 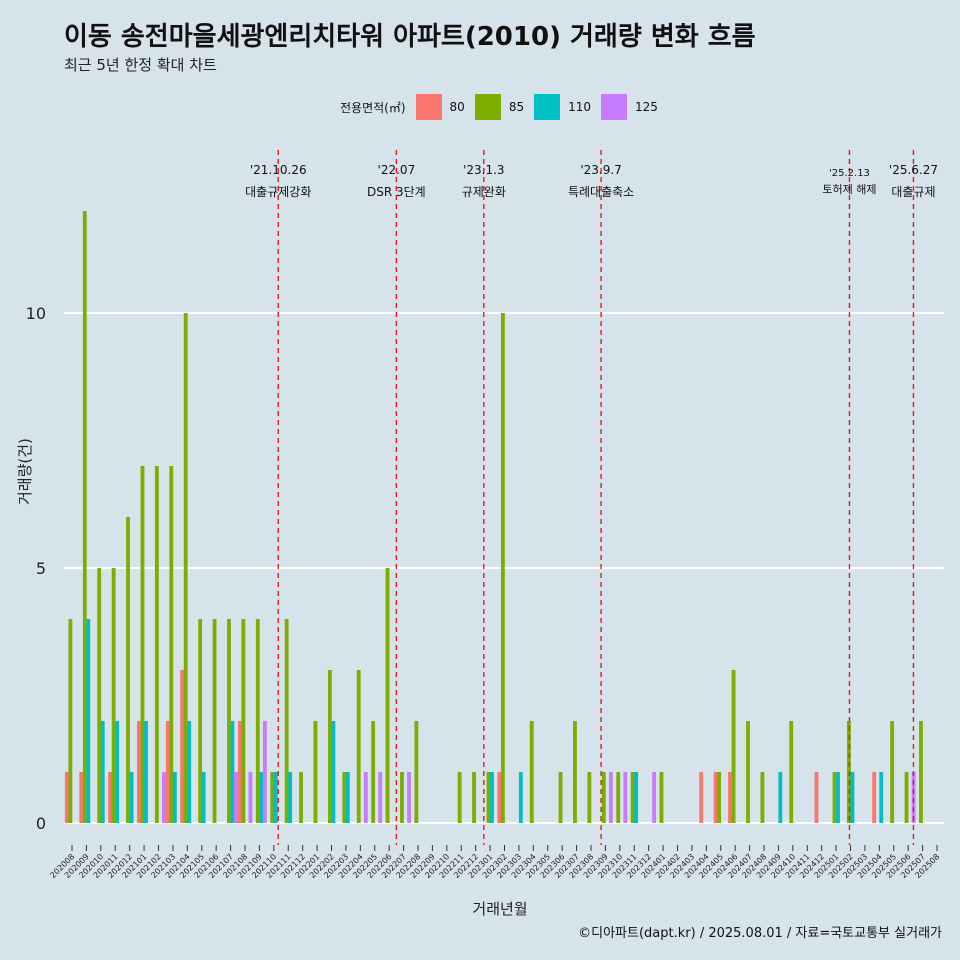 What do you see at coordinates (36, 313) in the screenshot?
I see `y-tick-label: 10` at bounding box center [36, 313].